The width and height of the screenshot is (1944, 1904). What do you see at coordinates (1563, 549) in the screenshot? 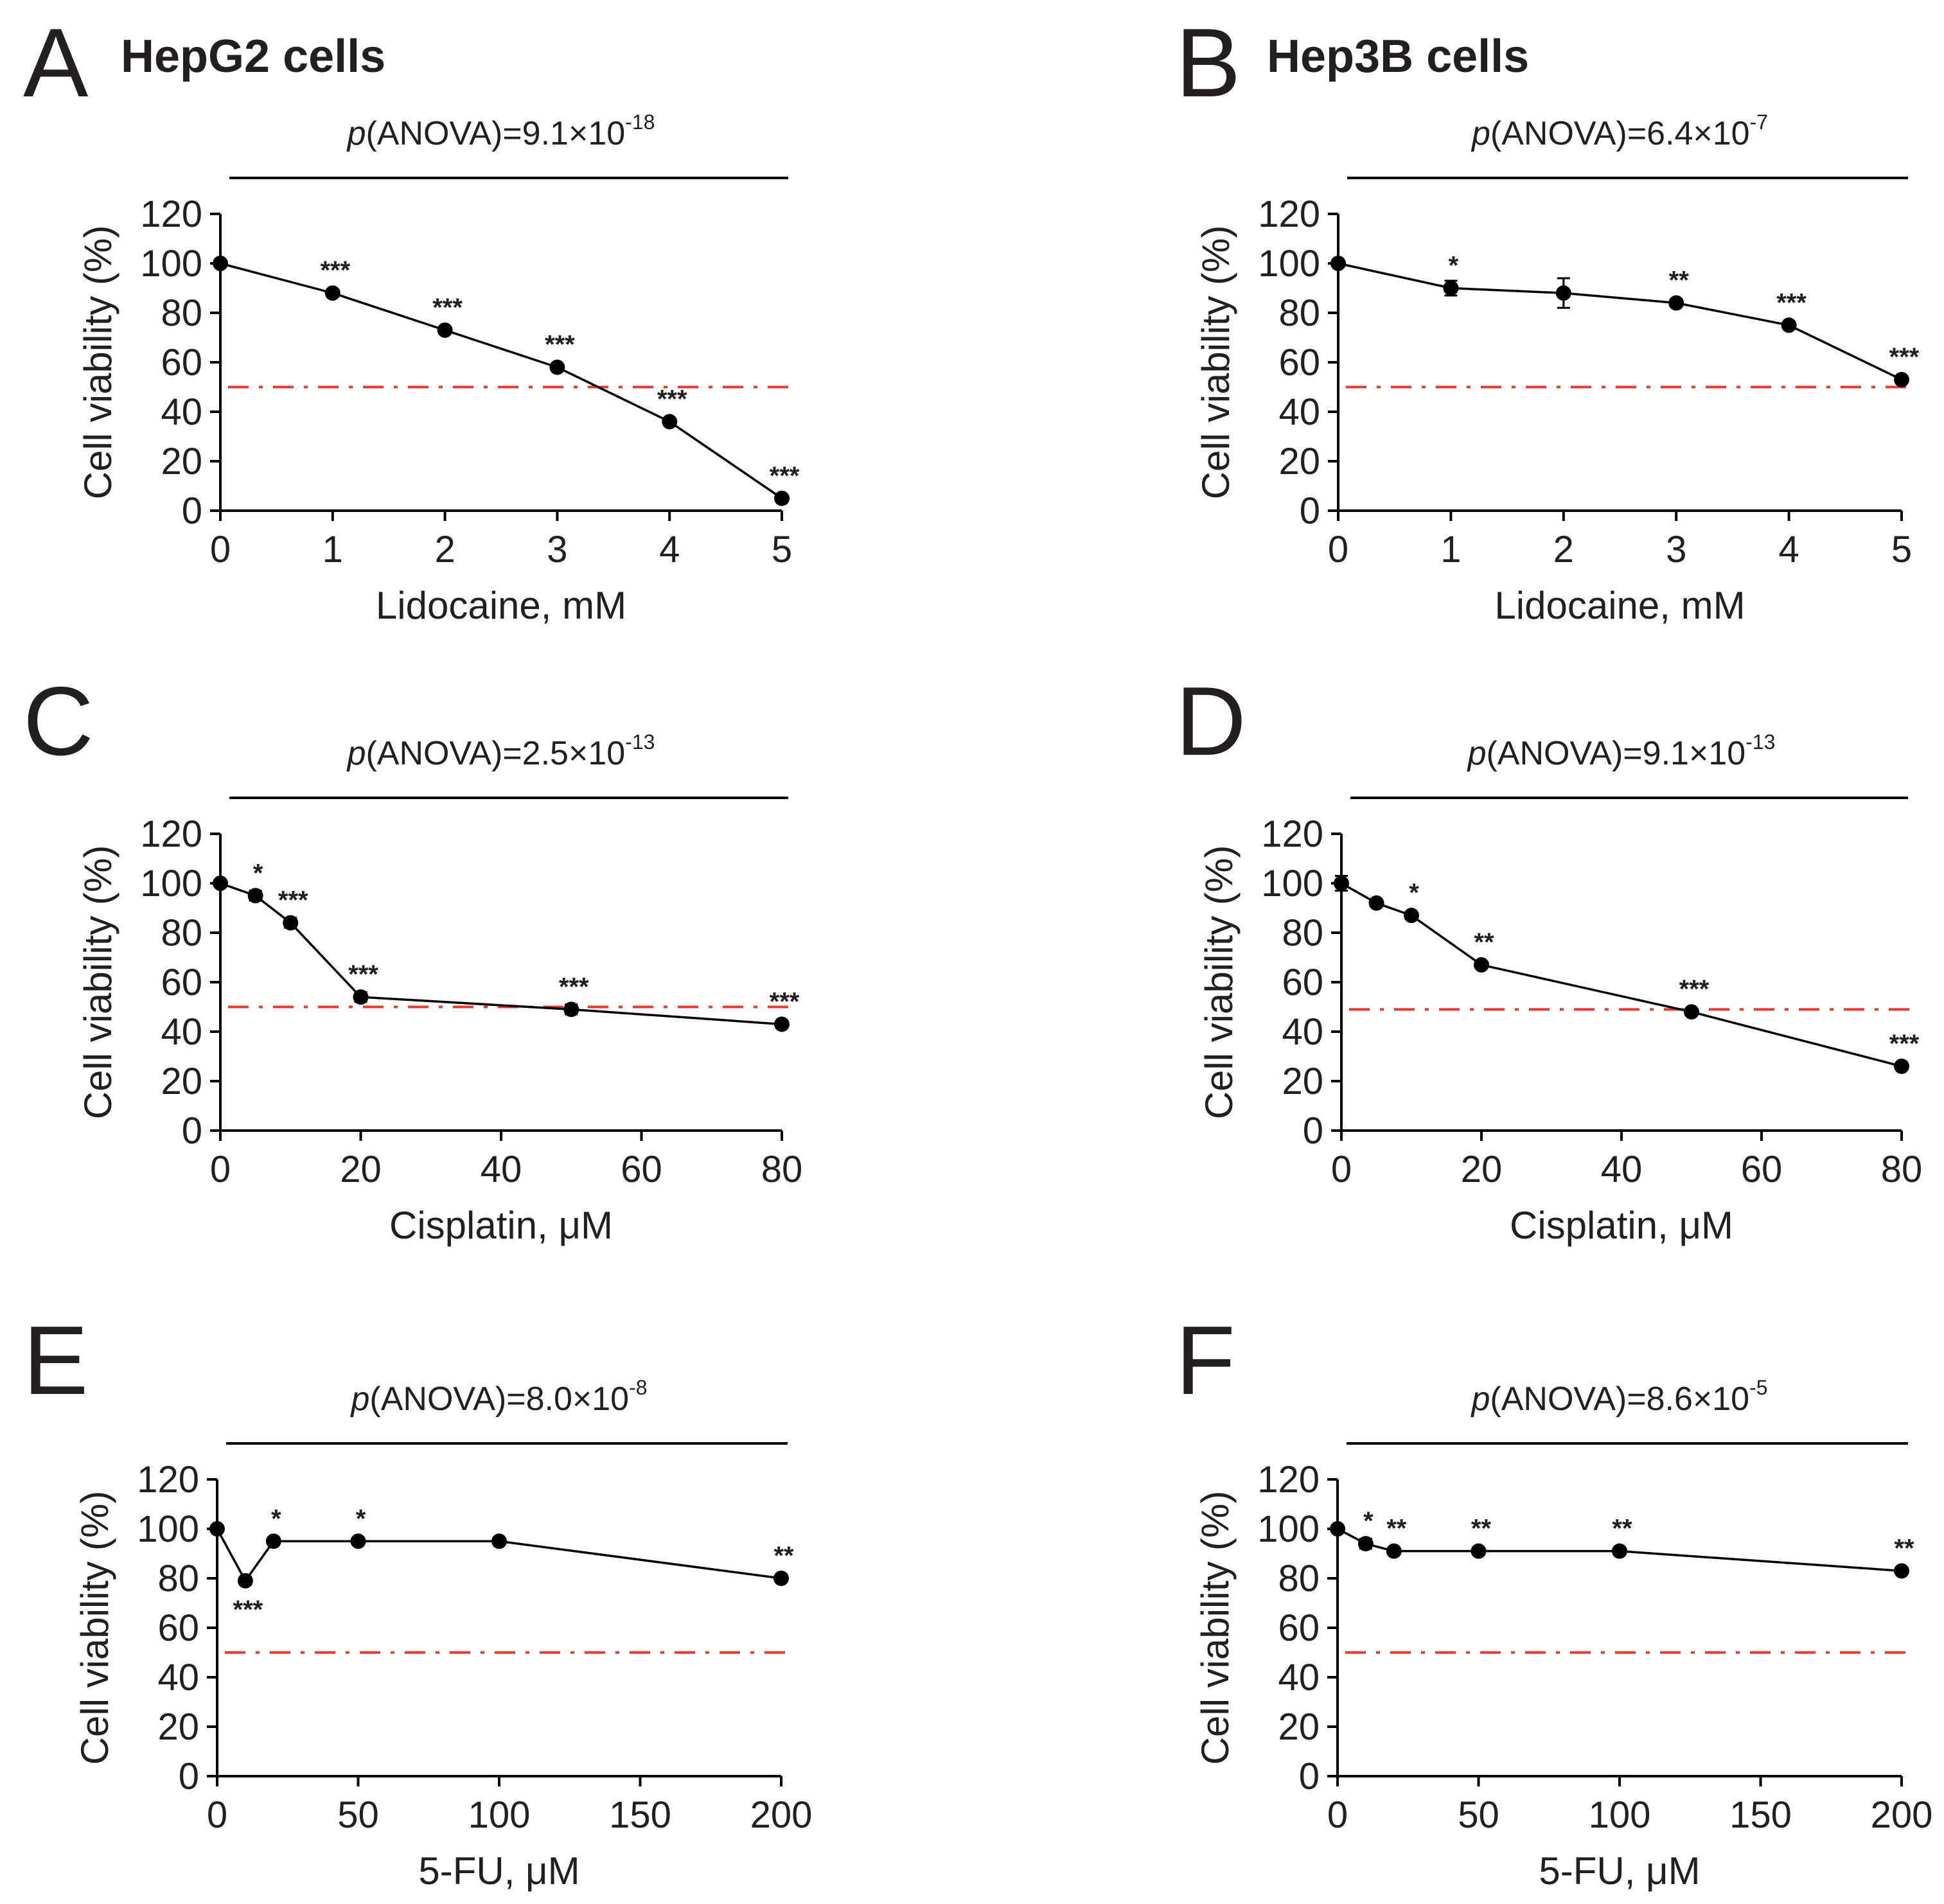
I see `x-tick-label: 2` at bounding box center [1563, 549].